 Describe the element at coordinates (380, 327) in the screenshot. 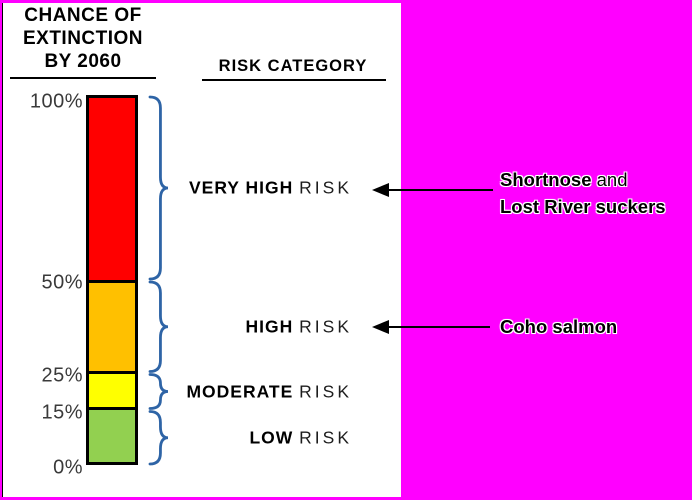

I see `arrow-head-coho` at that location.